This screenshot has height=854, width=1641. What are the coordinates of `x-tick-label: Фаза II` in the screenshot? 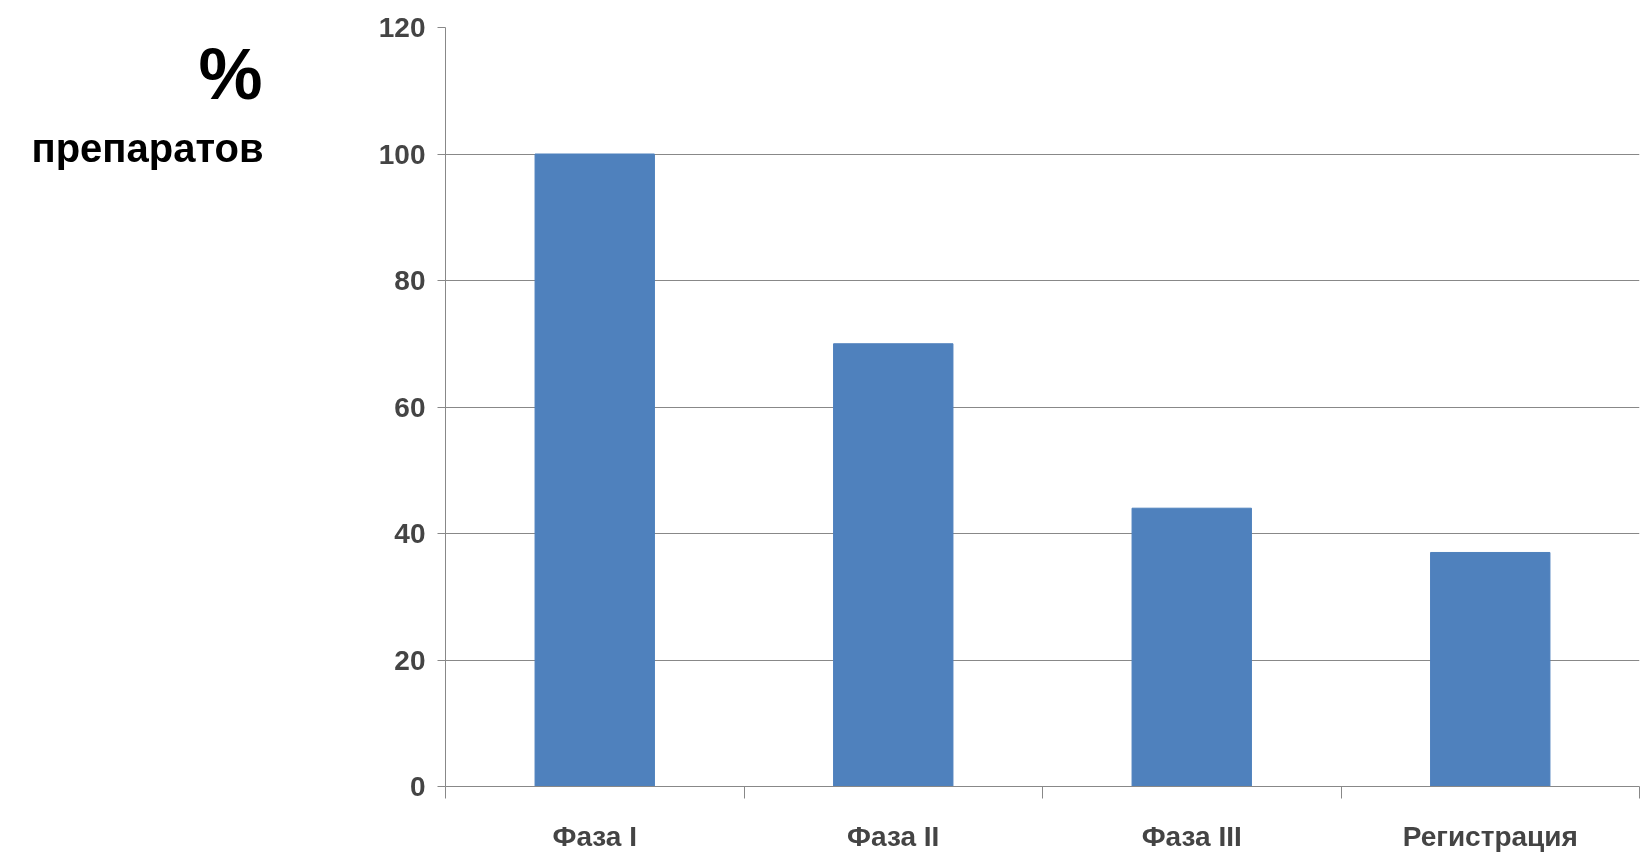 It's located at (893, 836).